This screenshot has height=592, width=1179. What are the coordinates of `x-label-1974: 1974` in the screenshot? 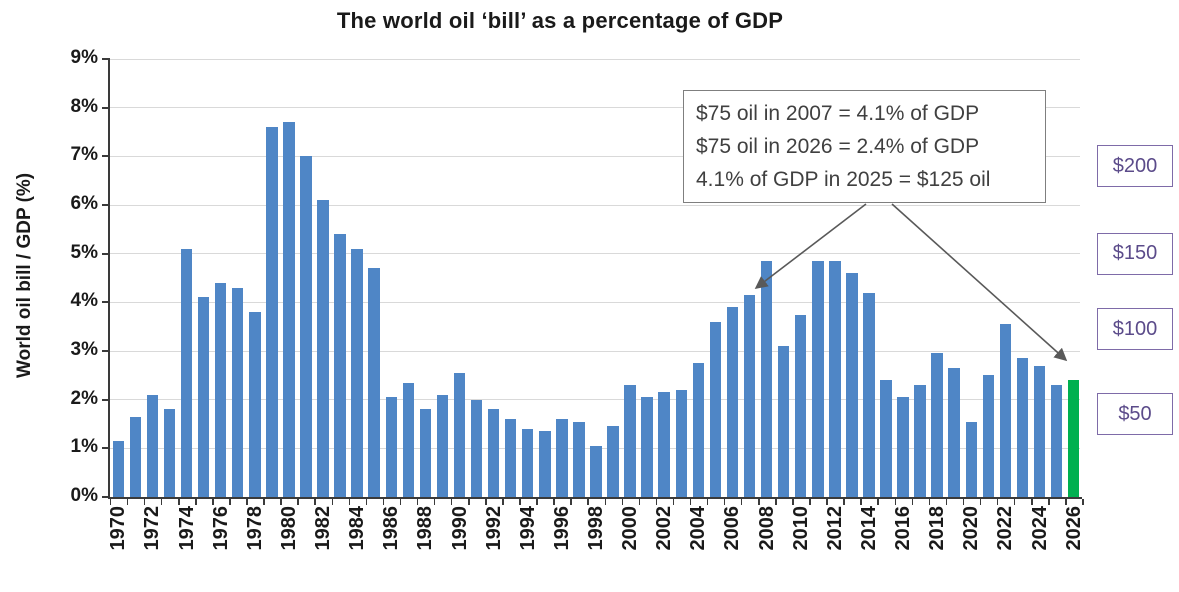 It's located at (186, 528).